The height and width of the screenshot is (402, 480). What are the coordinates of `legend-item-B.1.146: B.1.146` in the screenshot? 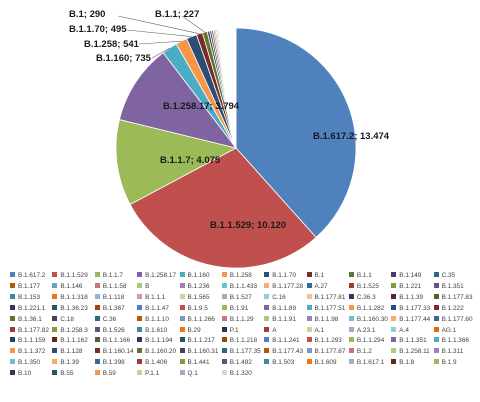 It's located at (67, 286).